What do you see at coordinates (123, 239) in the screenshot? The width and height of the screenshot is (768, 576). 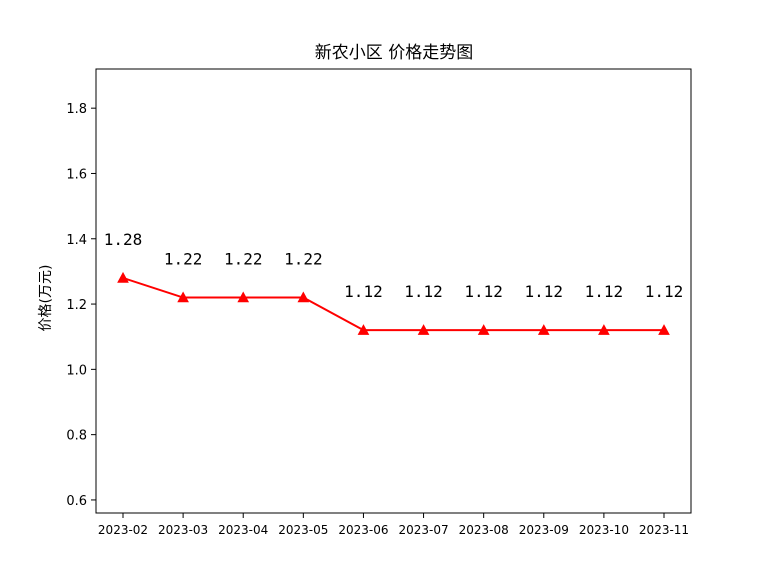 I see `data-label: 1.28` at bounding box center [123, 239].